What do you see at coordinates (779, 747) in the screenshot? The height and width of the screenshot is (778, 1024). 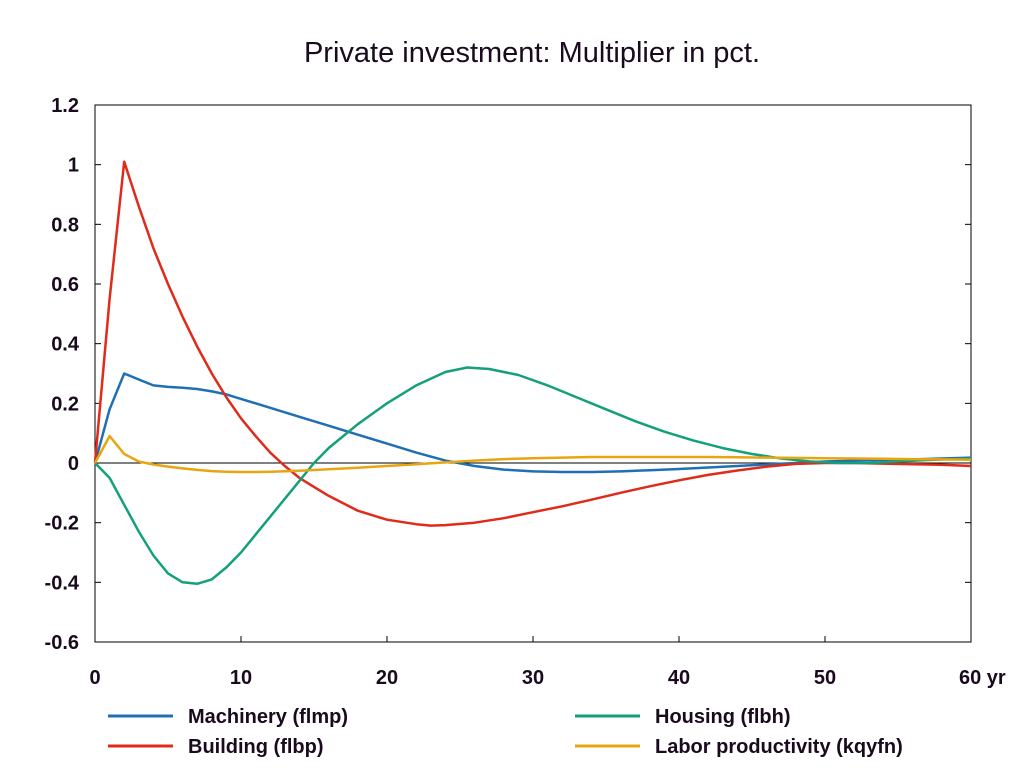 I see `legend-label-3: Labor productivity (kqyfn)` at bounding box center [779, 747].